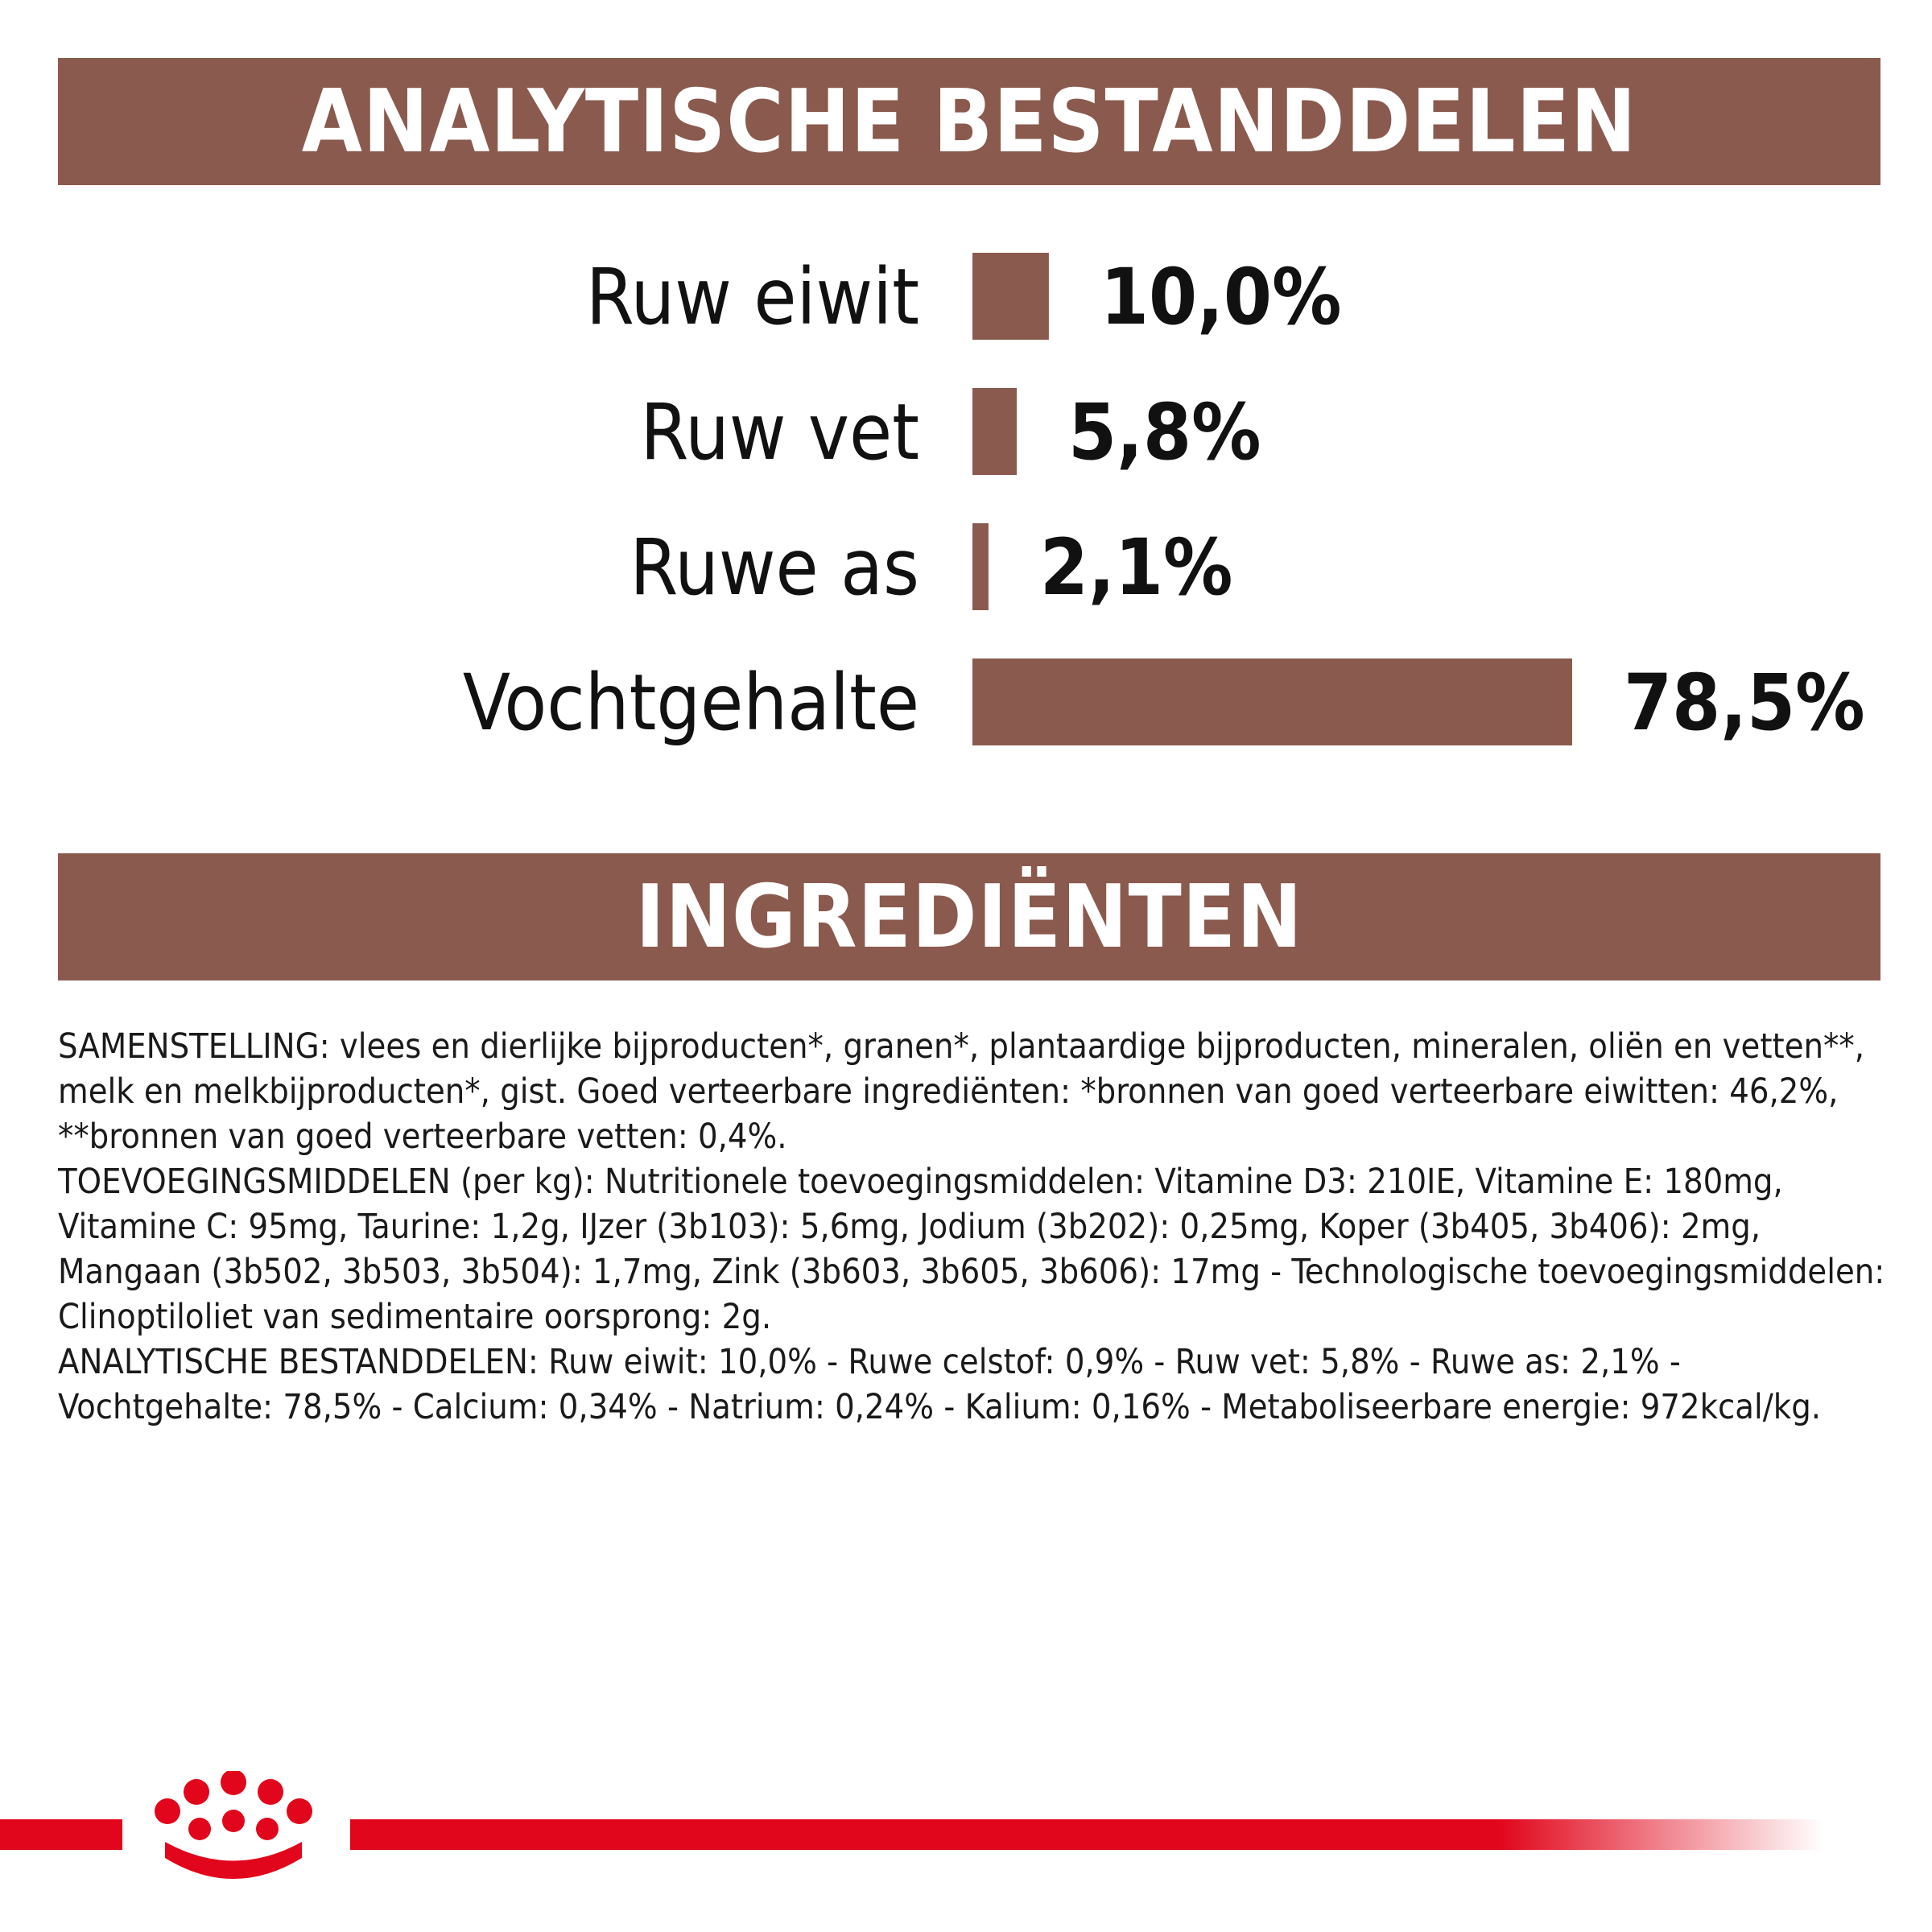 The width and height of the screenshot is (1932, 1932). What do you see at coordinates (1136, 567) in the screenshot?
I see `value-label-ruwe-as: 2,1%` at bounding box center [1136, 567].